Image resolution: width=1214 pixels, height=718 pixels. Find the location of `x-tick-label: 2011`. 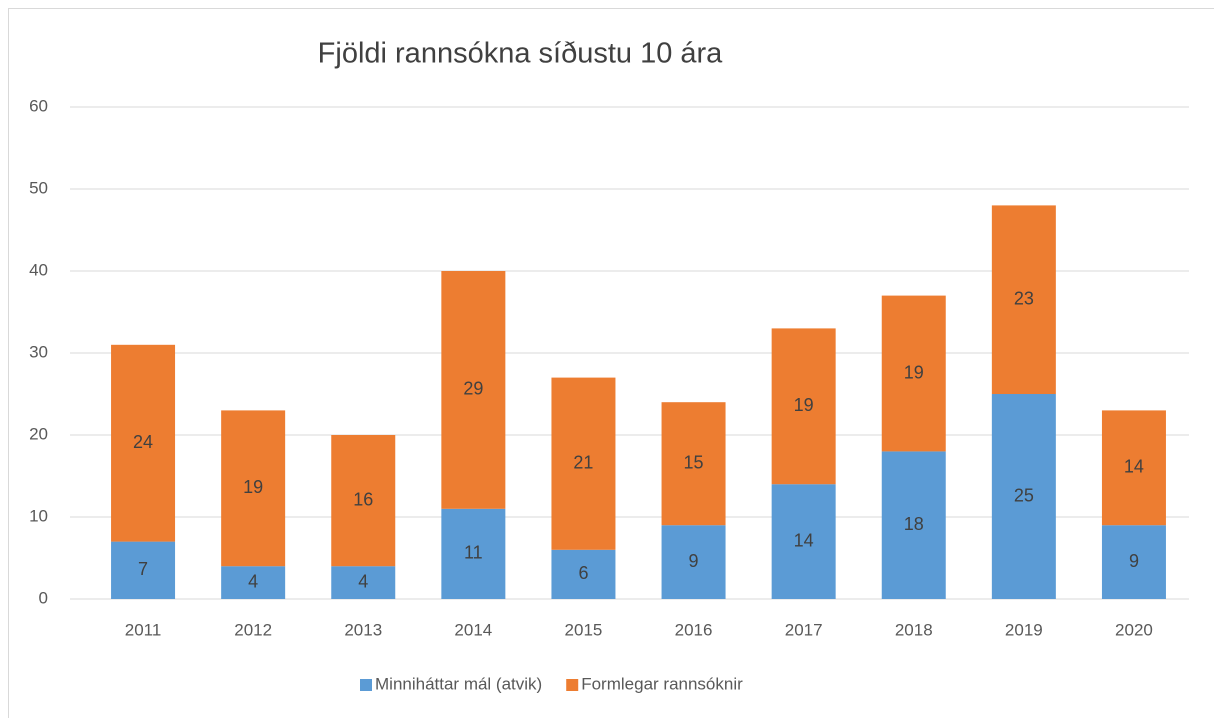

x-tick-label: 2011 is located at coordinates (143, 629).